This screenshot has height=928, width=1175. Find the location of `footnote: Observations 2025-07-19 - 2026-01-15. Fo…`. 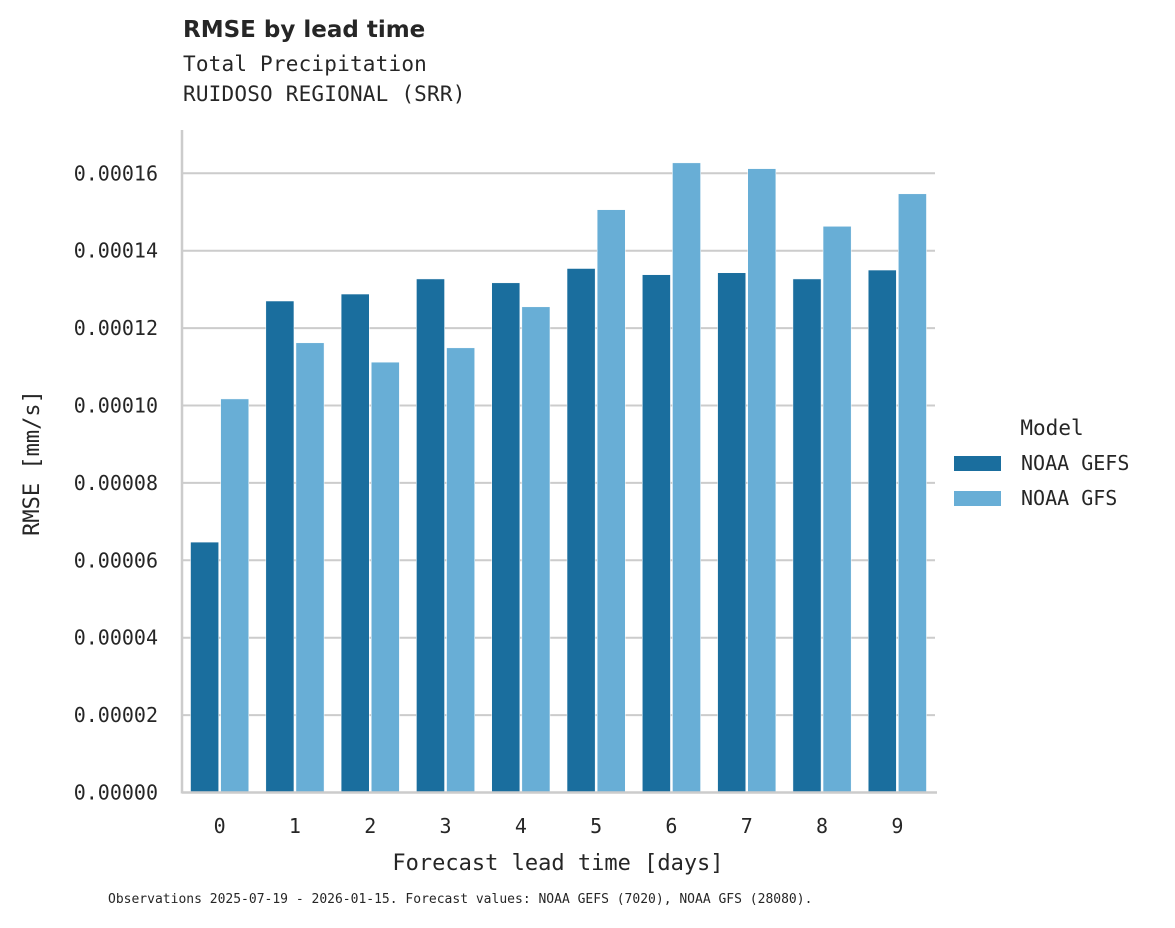

footnote: Observations 2025-07-19 - 2026-01-15. Fo… is located at coordinates (460, 899).